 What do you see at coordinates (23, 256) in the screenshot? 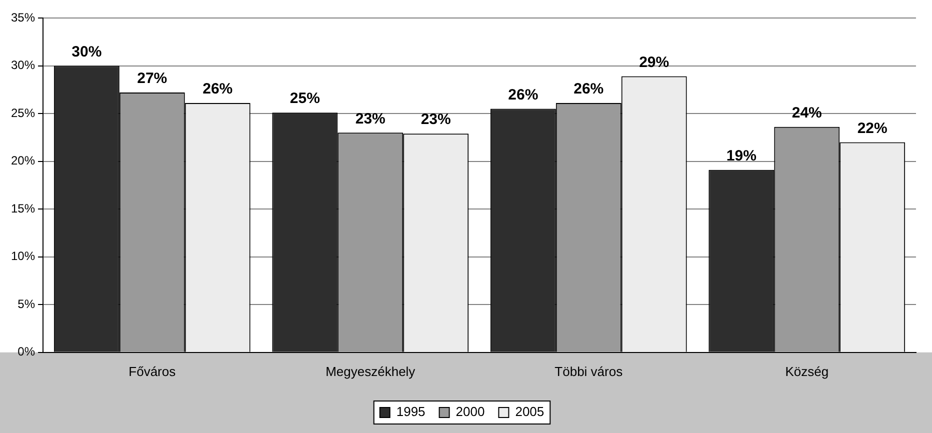
I see `y-tick-label: 10%` at bounding box center [23, 256].